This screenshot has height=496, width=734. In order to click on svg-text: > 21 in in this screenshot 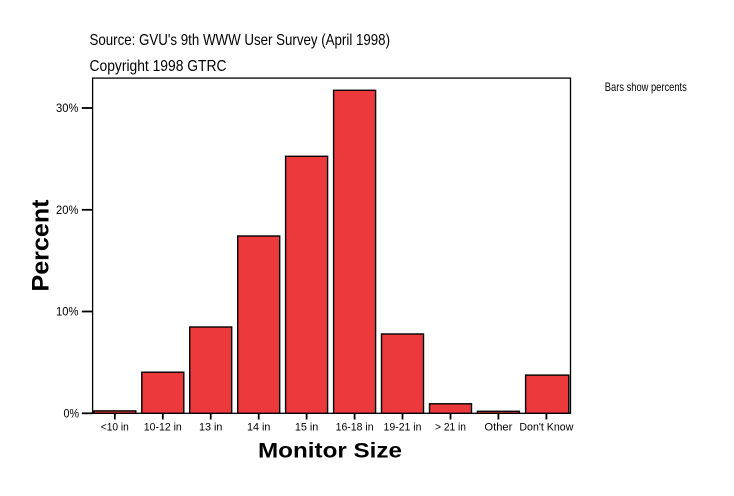, I will do `click(450, 428)`.